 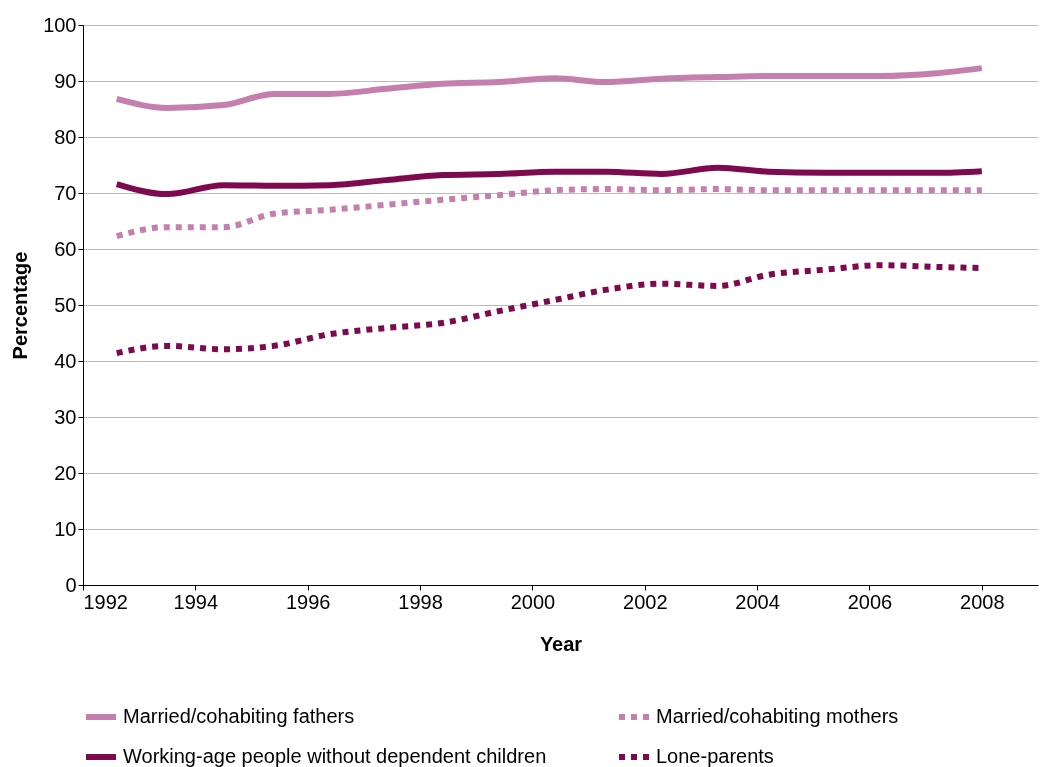 What do you see at coordinates (757, 601) in the screenshot?
I see `x-tick-label: 2004` at bounding box center [757, 601].